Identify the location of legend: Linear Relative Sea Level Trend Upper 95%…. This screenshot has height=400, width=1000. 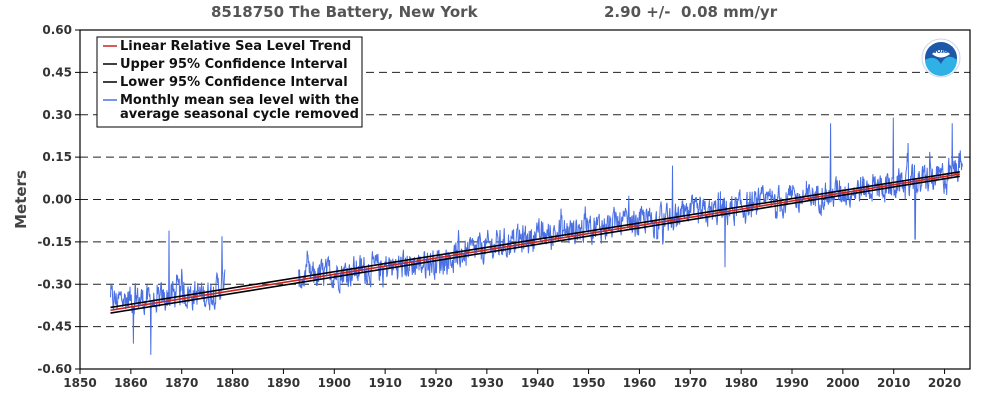
(229, 82).